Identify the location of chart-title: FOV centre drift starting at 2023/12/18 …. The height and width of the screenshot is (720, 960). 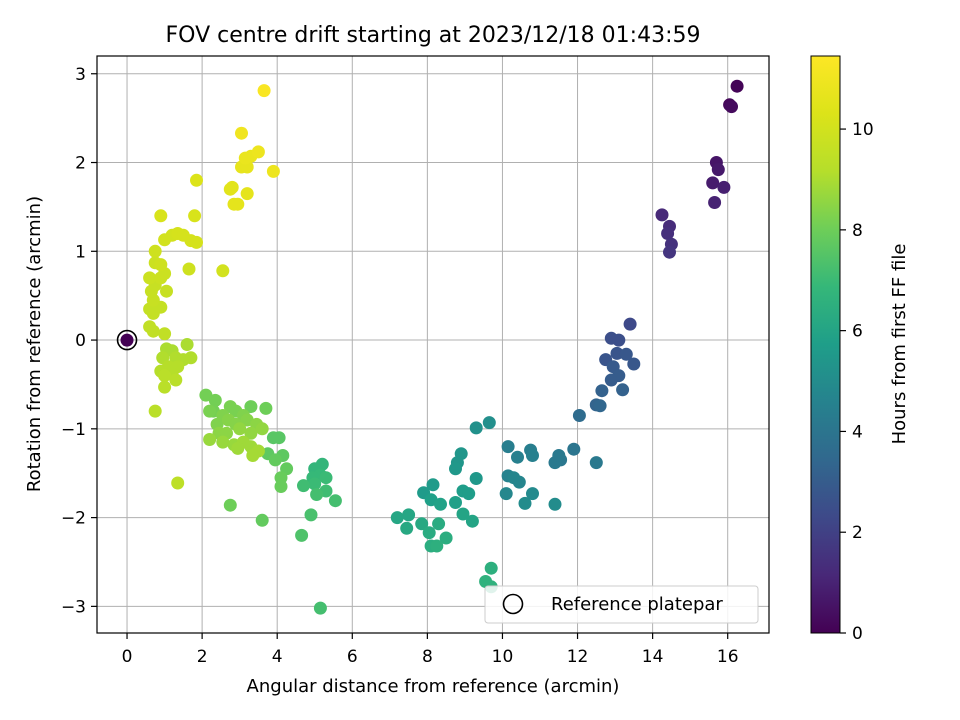
(433, 35).